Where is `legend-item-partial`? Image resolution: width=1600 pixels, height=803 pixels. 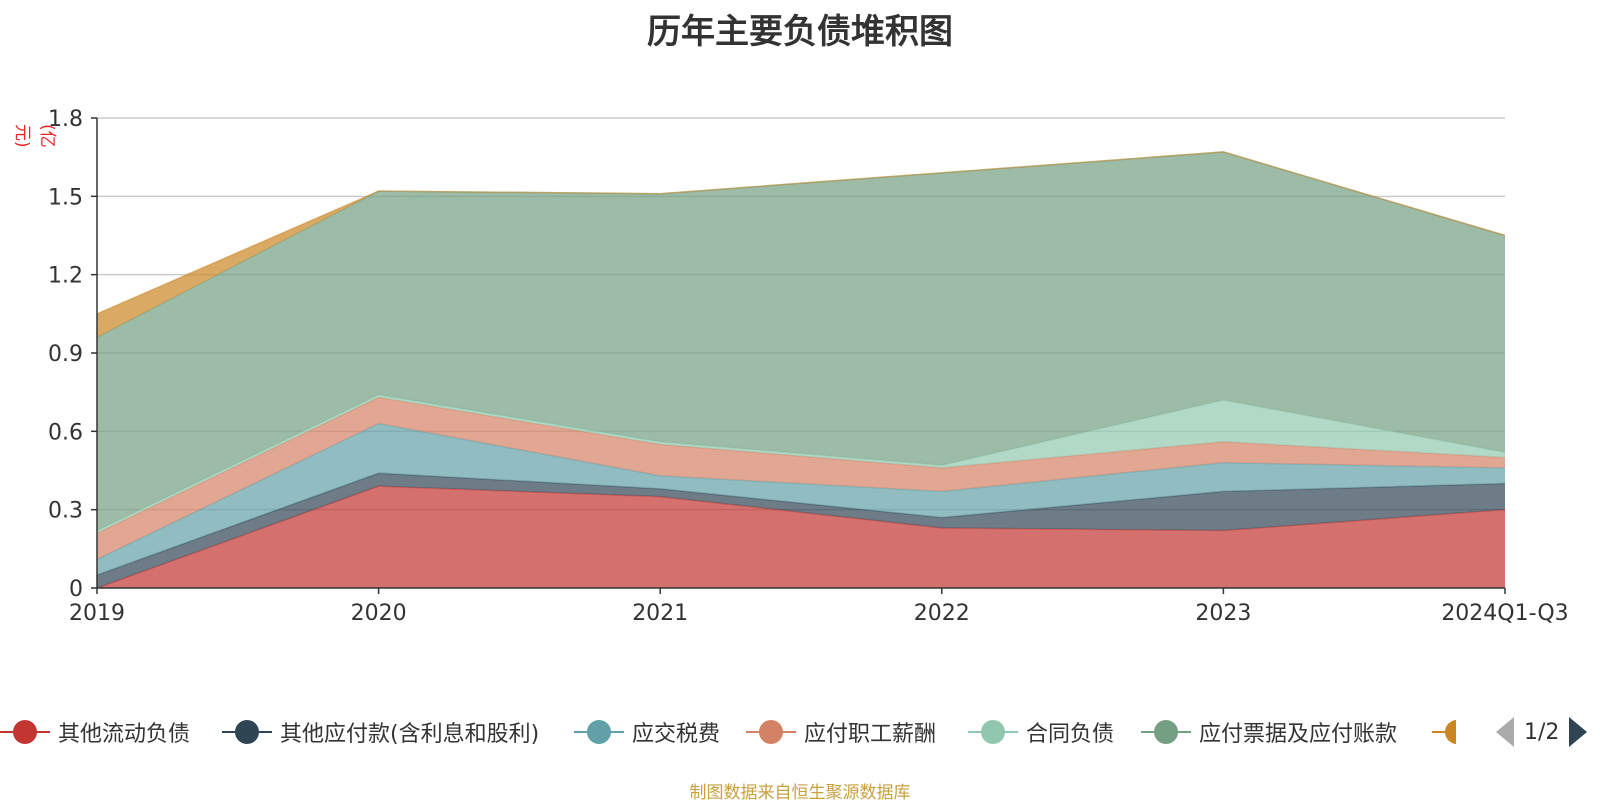
legend-item-partial is located at coordinates (1444, 732).